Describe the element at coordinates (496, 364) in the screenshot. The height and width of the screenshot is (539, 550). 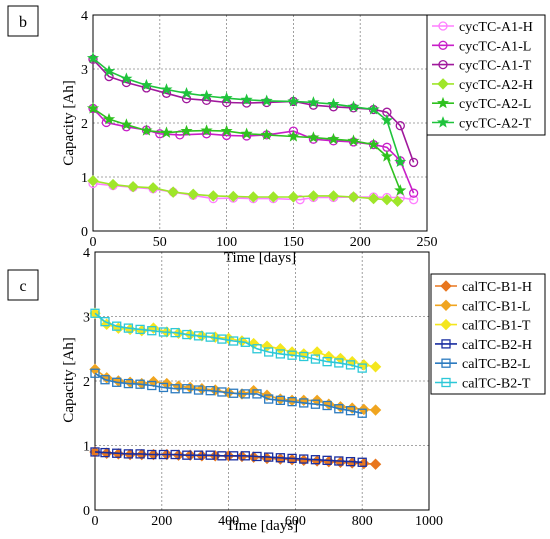
I see `legend-label: calTC-B2-L` at that location.